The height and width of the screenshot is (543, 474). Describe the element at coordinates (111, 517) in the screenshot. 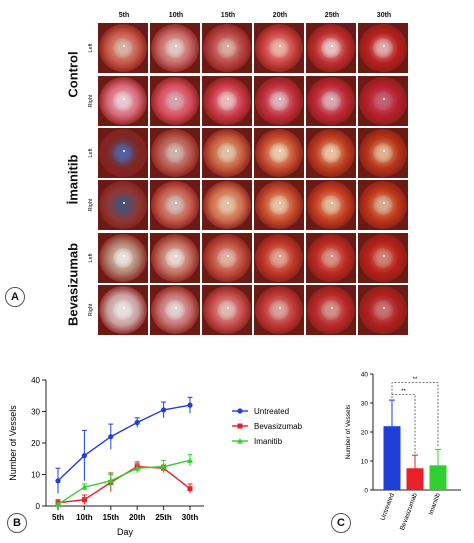

I see `x-tick-label: 15th` at that location.